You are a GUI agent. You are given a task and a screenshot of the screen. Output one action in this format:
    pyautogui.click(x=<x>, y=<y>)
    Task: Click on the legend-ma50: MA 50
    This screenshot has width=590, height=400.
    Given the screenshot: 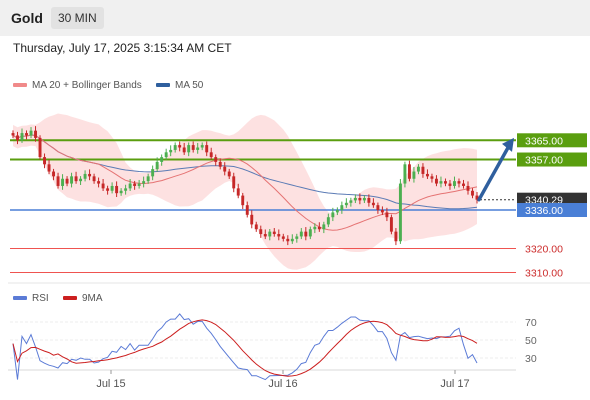 What is the action you would take?
    pyautogui.click(x=179, y=85)
    